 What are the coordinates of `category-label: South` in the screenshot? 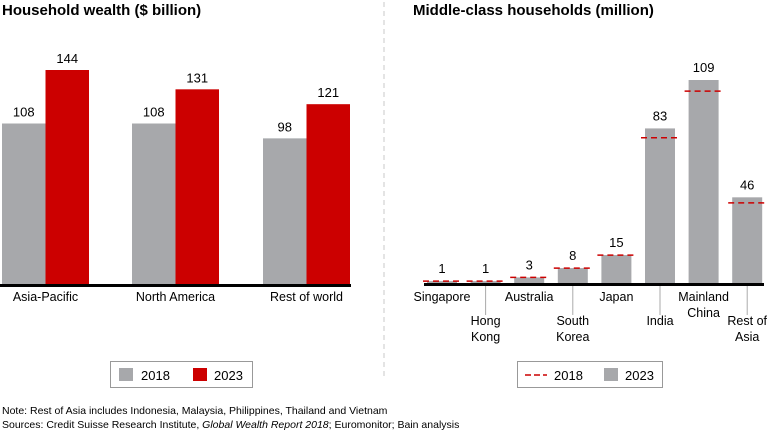 It's located at (572, 321).